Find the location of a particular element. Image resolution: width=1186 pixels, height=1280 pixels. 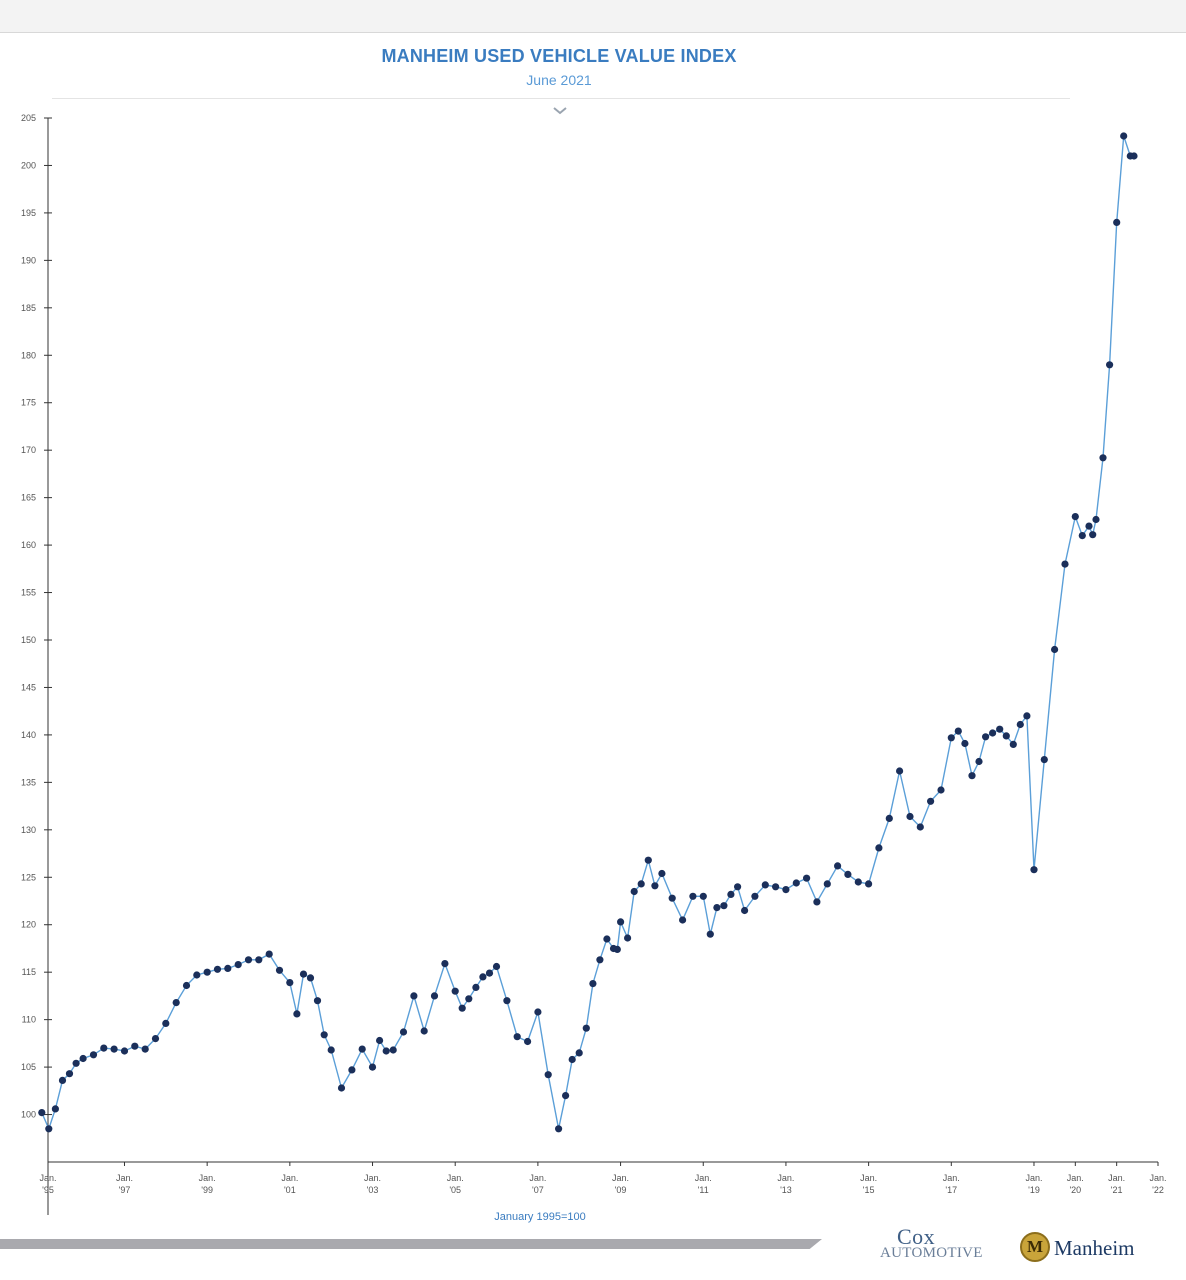

cox-automotive-logo: Cox AUTOMOTIVE is located at coordinates (938, 1246).